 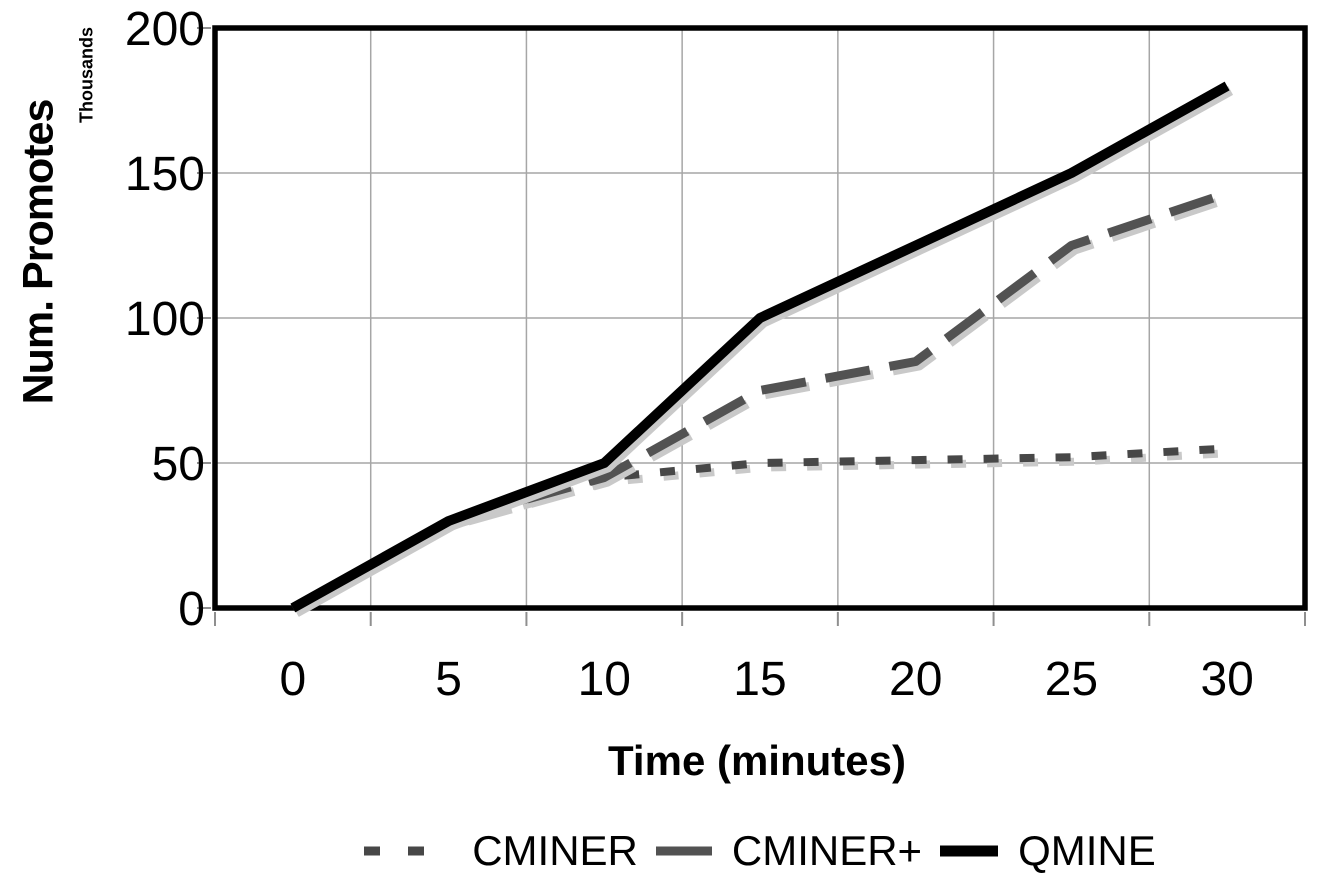 I want to click on y-tick-label: 200, so click(x=165, y=29).